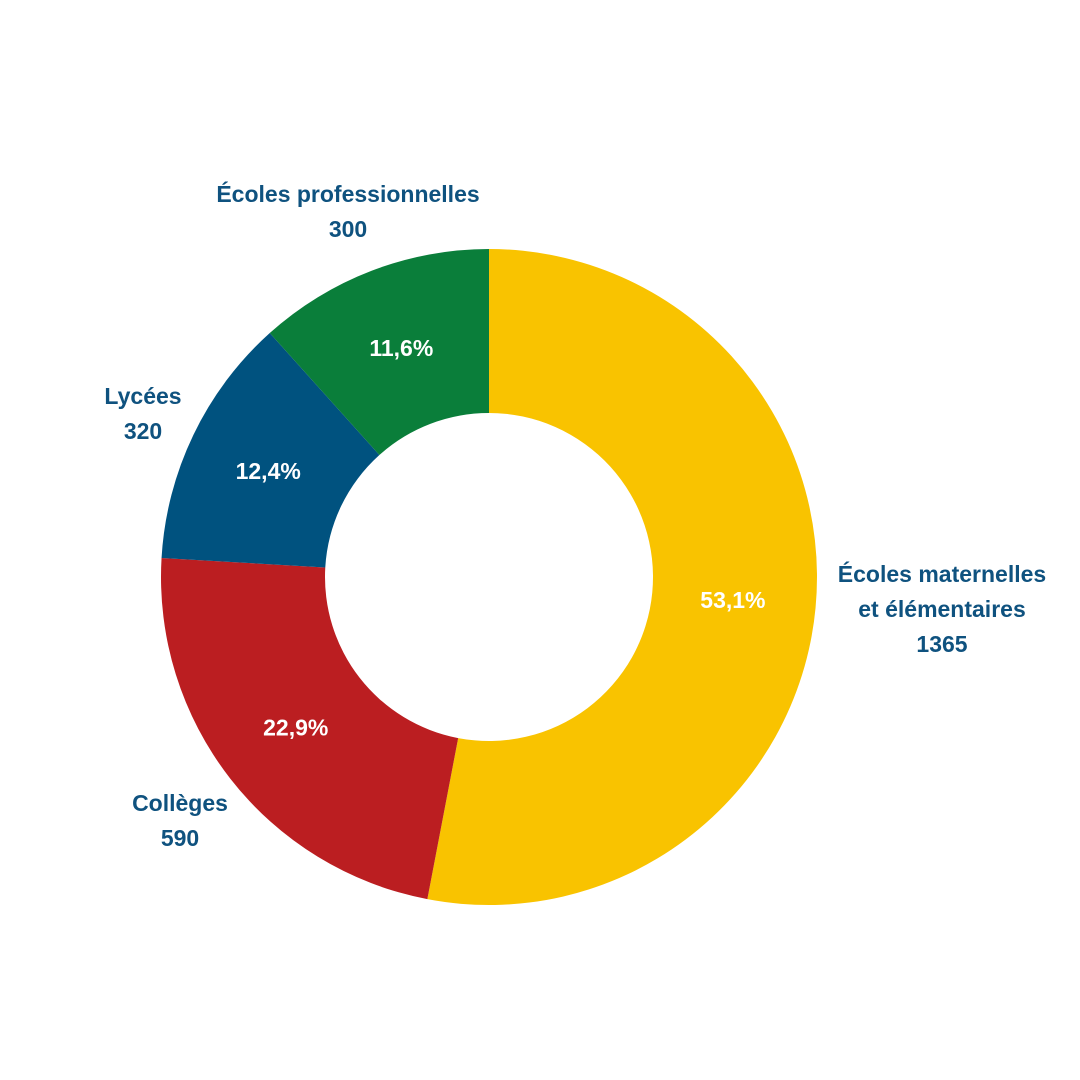 The height and width of the screenshot is (1080, 1080). What do you see at coordinates (143, 431) in the screenshot?
I see `slice-value-label-2: 320` at bounding box center [143, 431].